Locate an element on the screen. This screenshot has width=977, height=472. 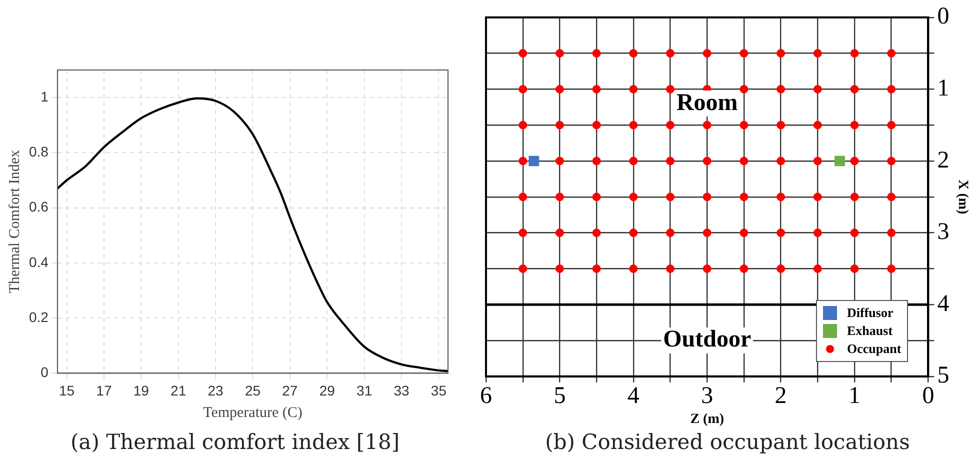
x-tick-label: 33 is located at coordinates (402, 390).